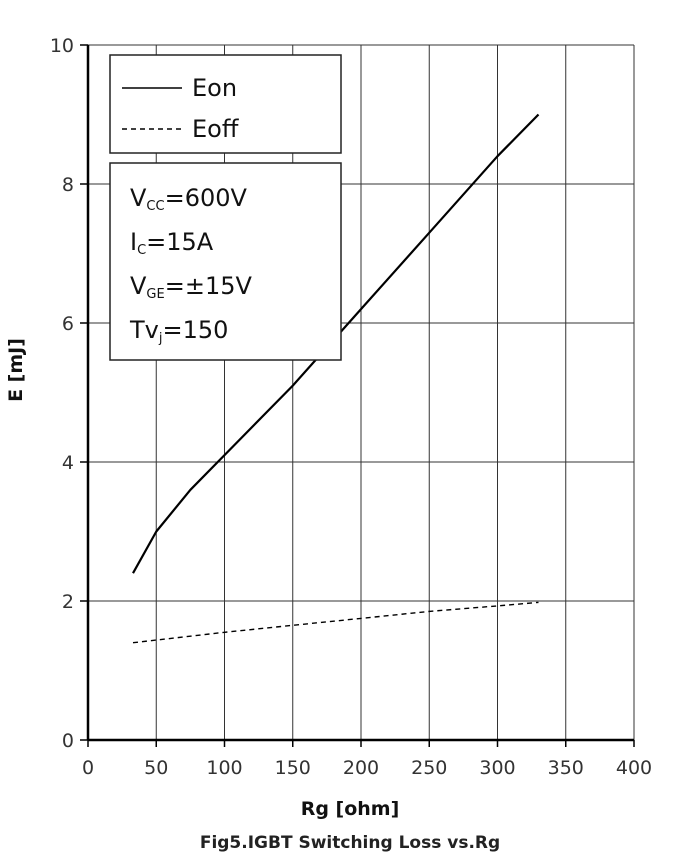 The image size is (681, 857). What do you see at coordinates (634, 768) in the screenshot?
I see `x-tick-label: 400` at bounding box center [634, 768].